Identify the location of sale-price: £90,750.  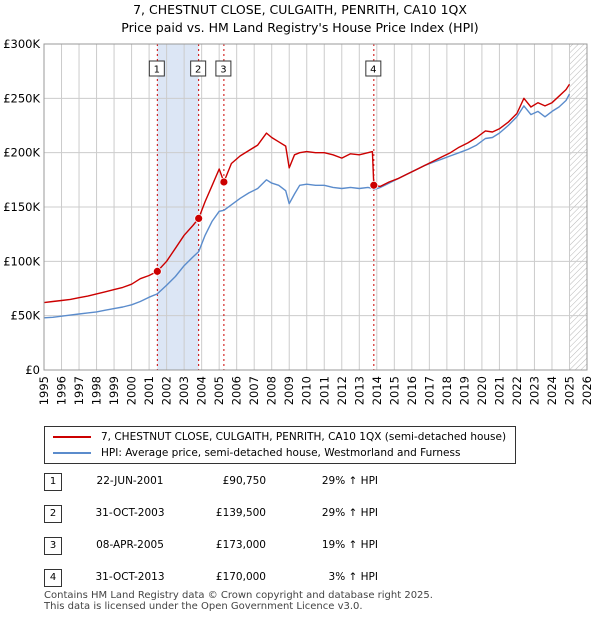
(244, 481).